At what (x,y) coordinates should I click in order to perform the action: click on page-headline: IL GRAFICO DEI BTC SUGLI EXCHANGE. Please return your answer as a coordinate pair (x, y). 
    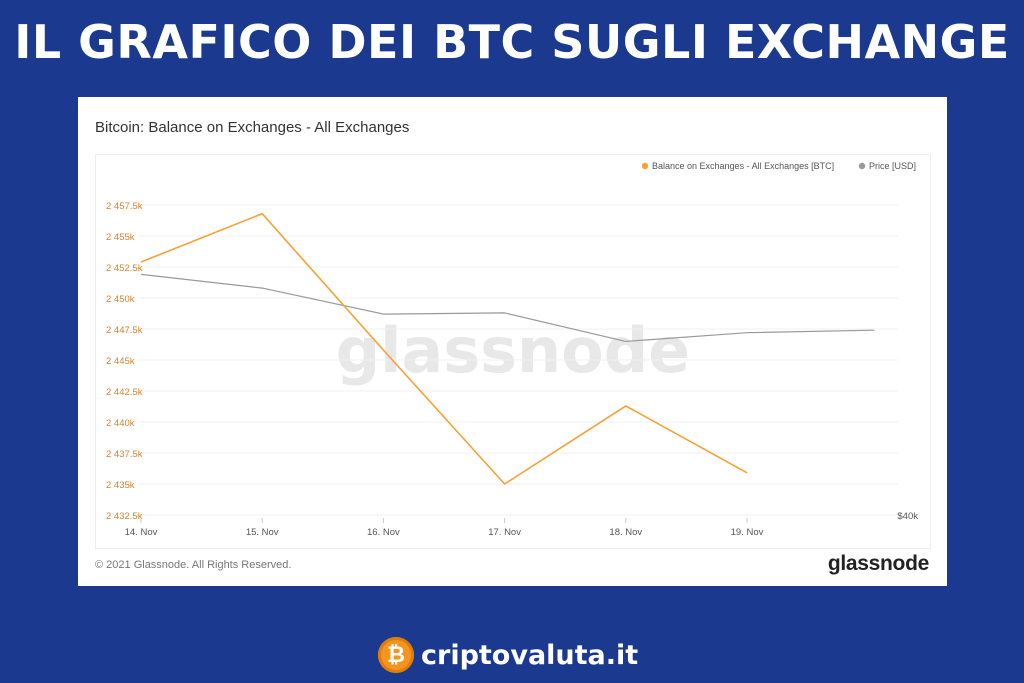
    Looking at the image, I should click on (512, 42).